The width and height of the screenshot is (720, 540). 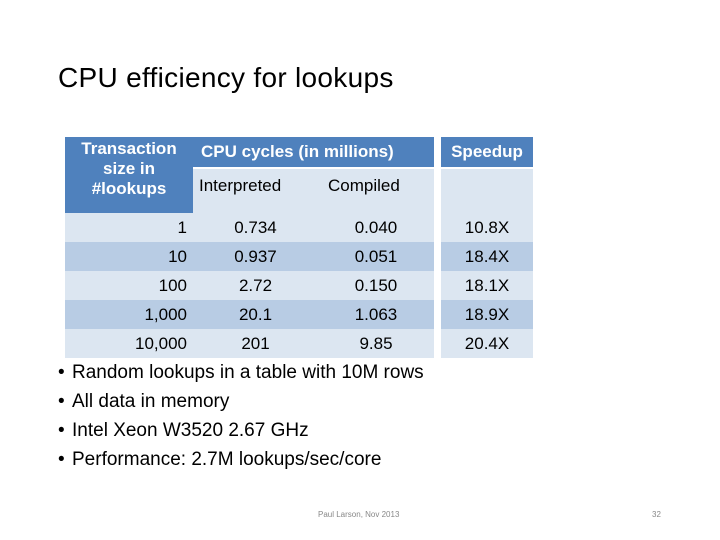 I want to click on bullet-text: Performance: 2.7M lookups/sec/core, so click(x=227, y=459).